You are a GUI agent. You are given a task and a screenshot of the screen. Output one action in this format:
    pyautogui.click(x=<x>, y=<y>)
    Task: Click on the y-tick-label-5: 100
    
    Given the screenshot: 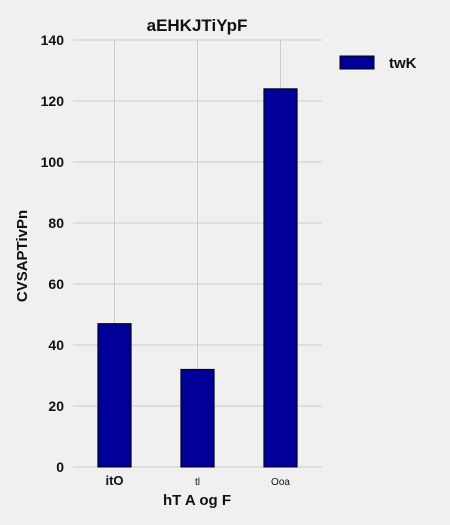 What is the action you would take?
    pyautogui.click(x=53, y=162)
    